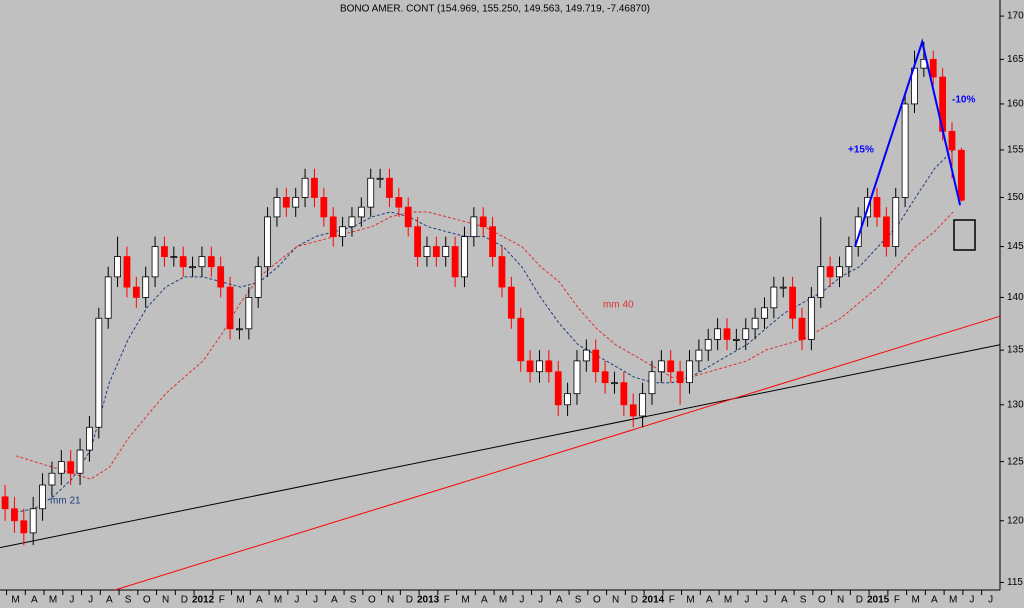  What do you see at coordinates (963, 100) in the screenshot?
I see `annotation: -10%` at bounding box center [963, 100].